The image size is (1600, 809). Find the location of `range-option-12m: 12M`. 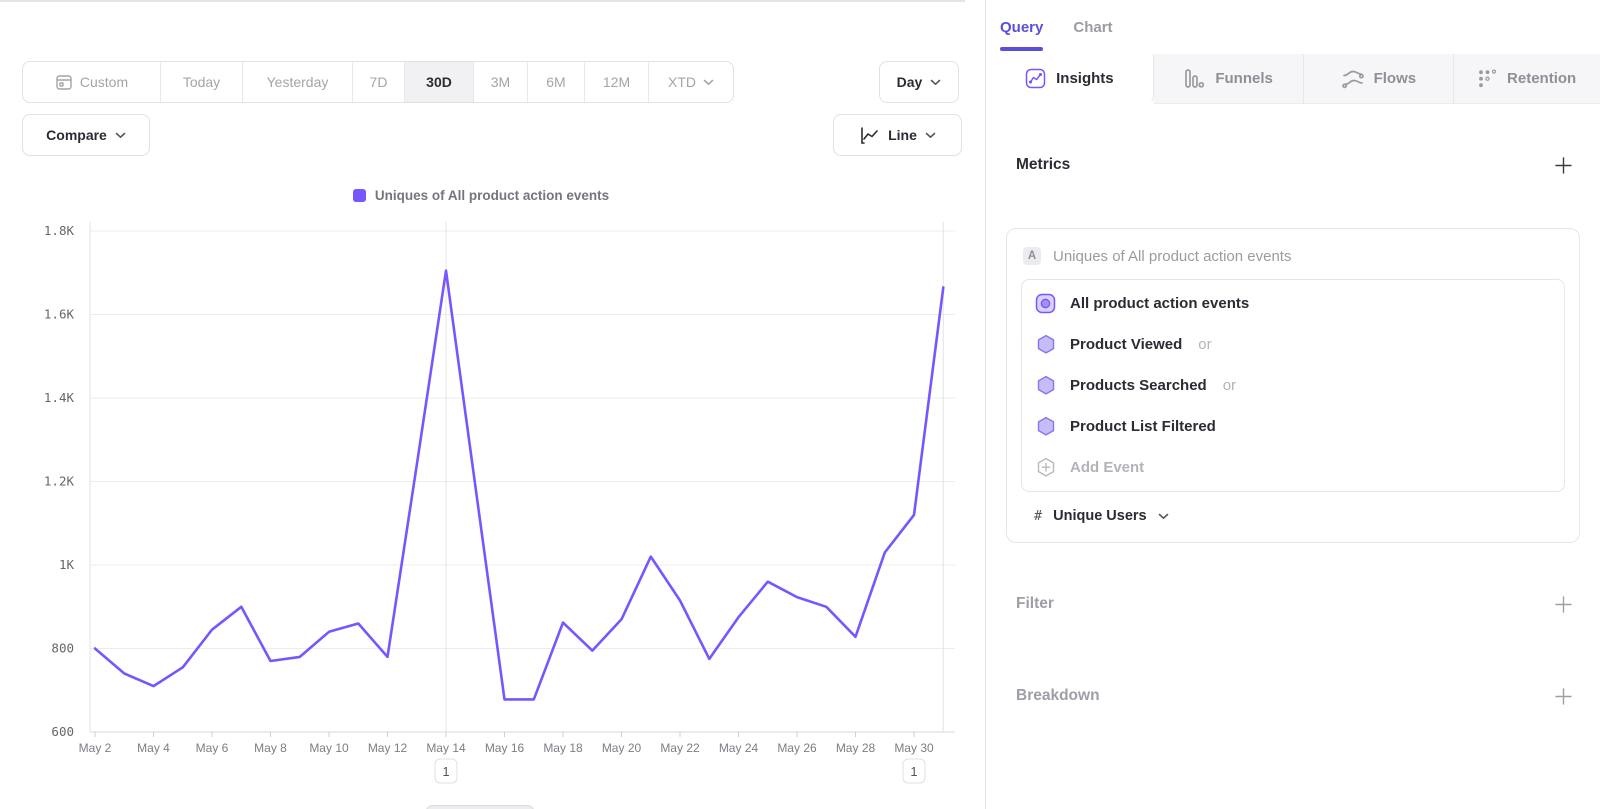

range-option-12m: 12M is located at coordinates (616, 82).